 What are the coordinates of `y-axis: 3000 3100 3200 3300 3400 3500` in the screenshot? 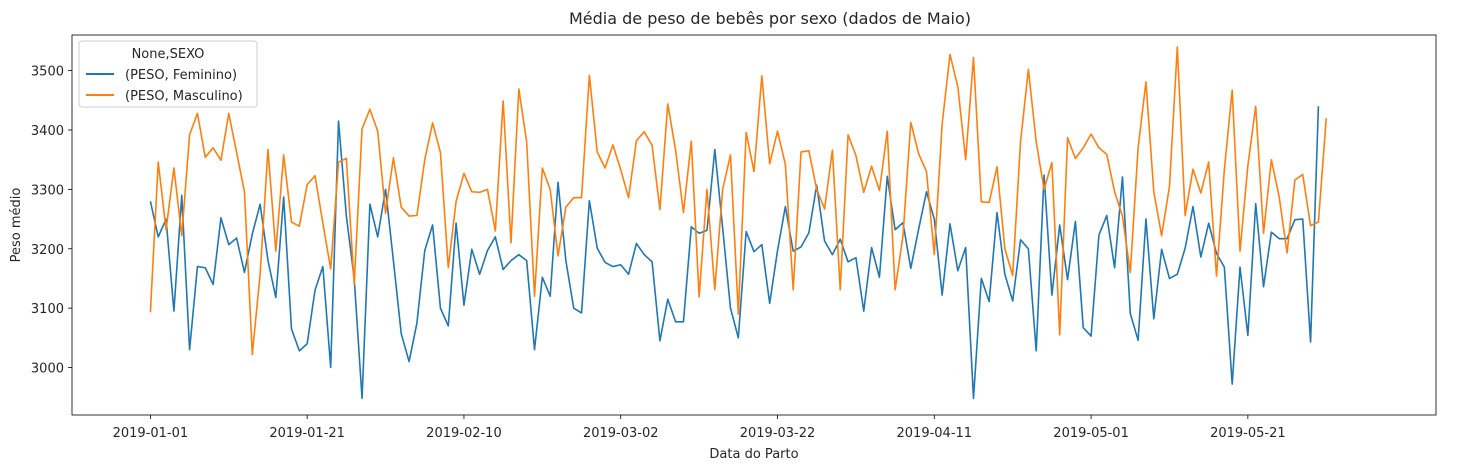 It's located at (51, 221).